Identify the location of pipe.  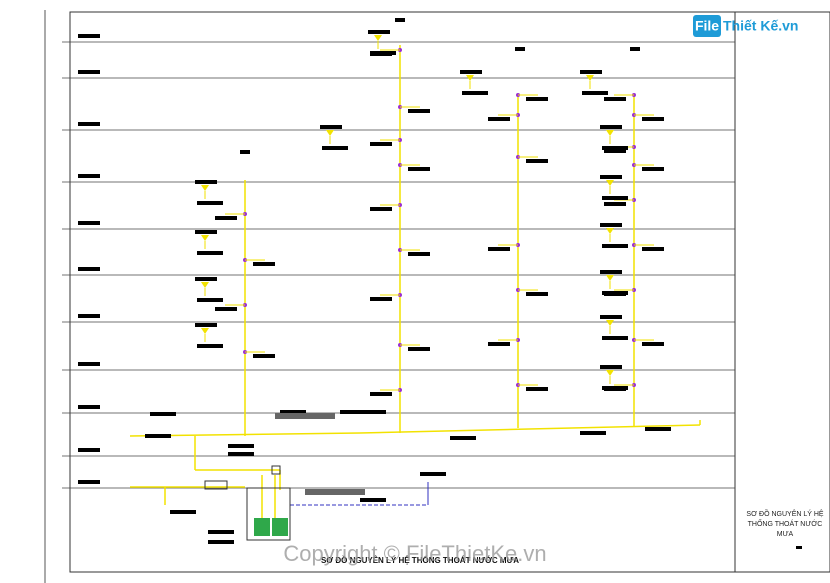
(530, 429).